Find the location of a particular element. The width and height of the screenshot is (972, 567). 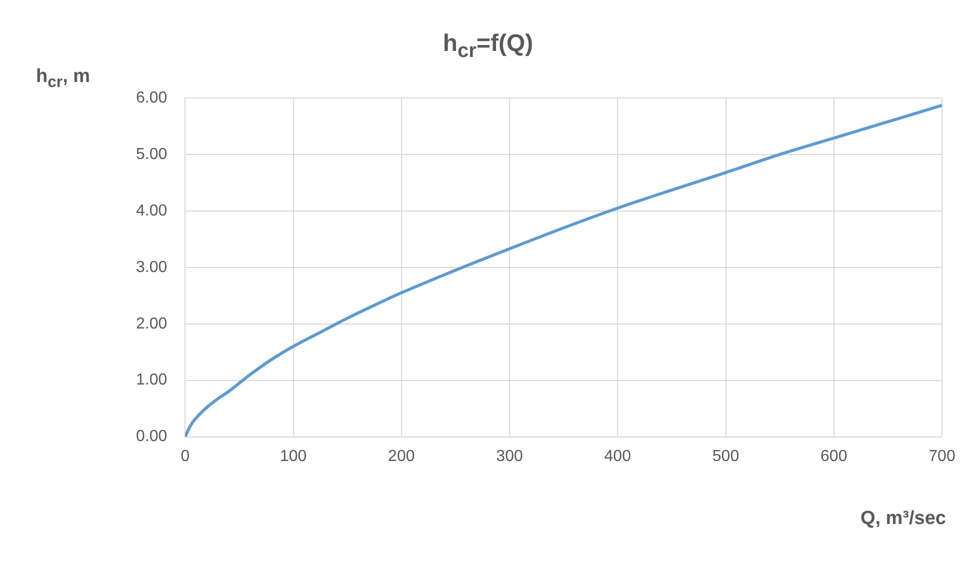

x-tick-label: 500 is located at coordinates (726, 456).